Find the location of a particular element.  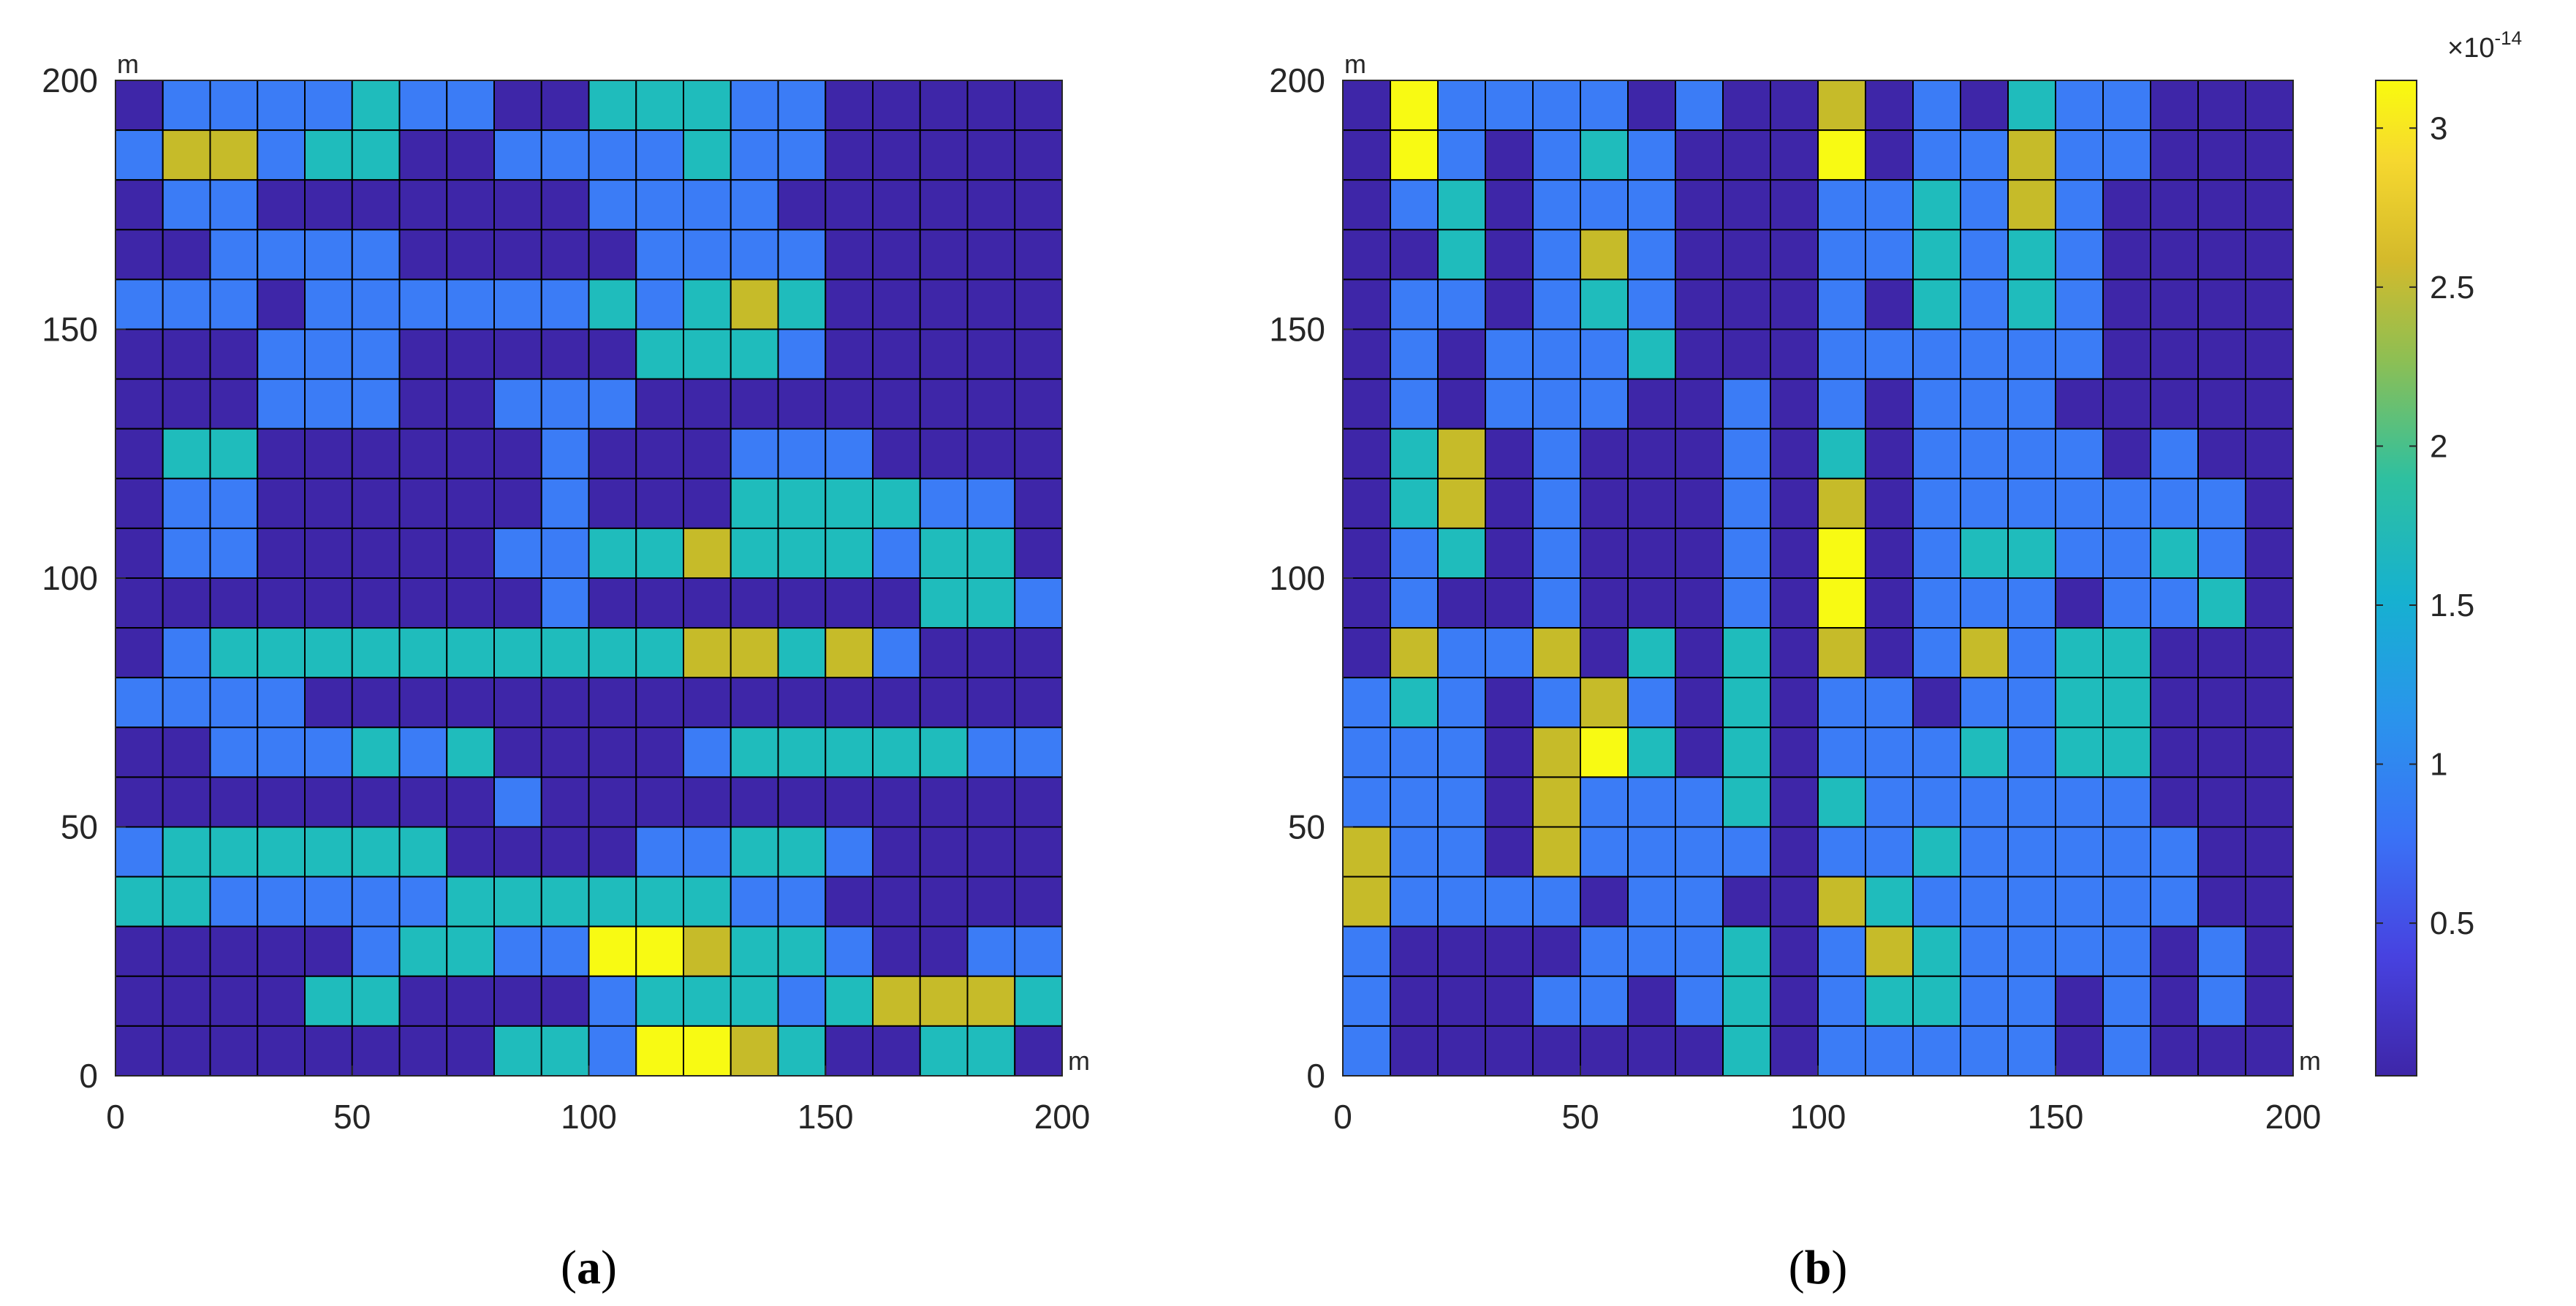

x-tick-label: 200 is located at coordinates (1062, 1117).